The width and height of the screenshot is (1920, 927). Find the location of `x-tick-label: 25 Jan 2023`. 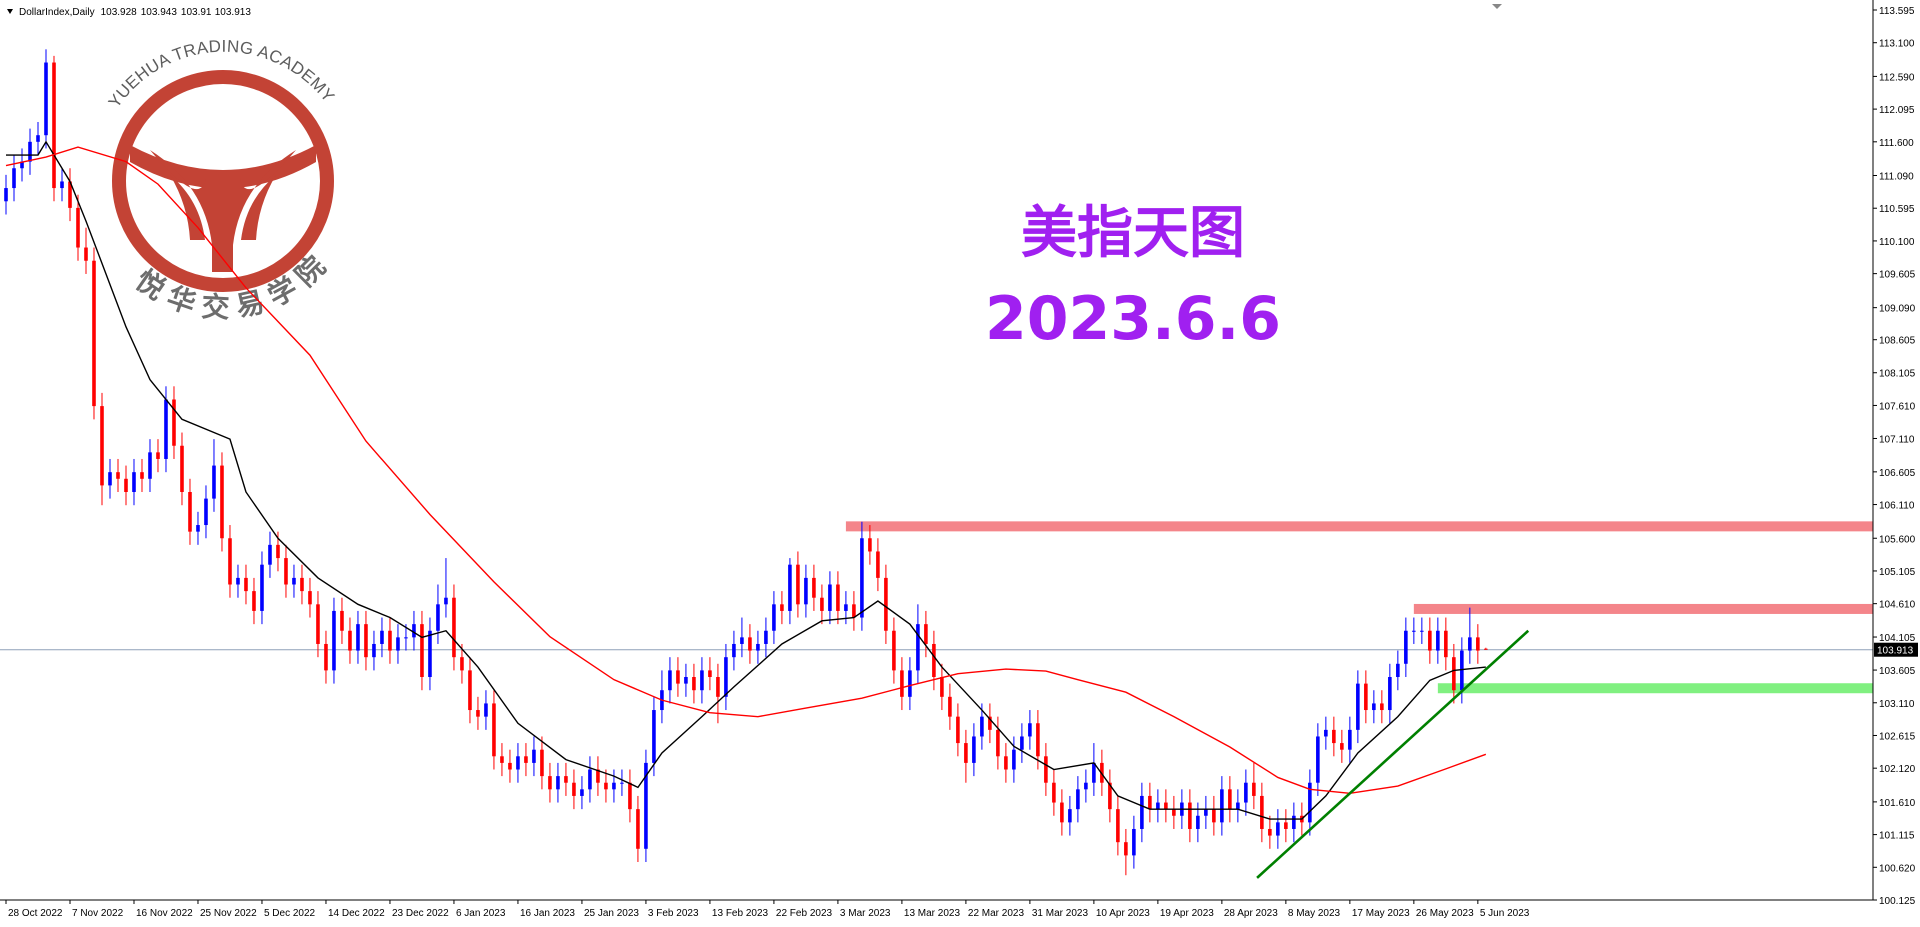

x-tick-label: 25 Jan 2023 is located at coordinates (611, 913).